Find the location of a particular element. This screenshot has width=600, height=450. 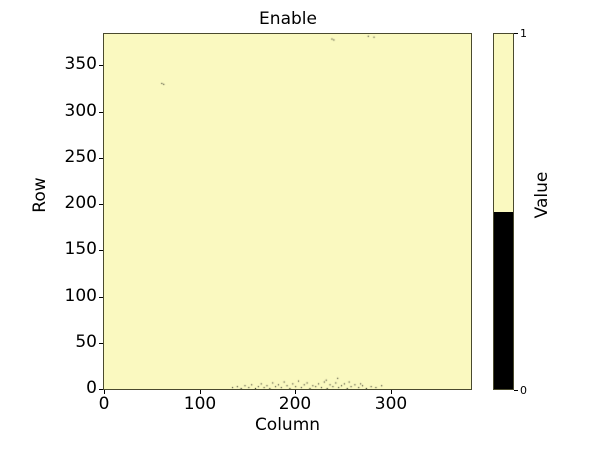

x-tick-label: 300 is located at coordinates (391, 404).